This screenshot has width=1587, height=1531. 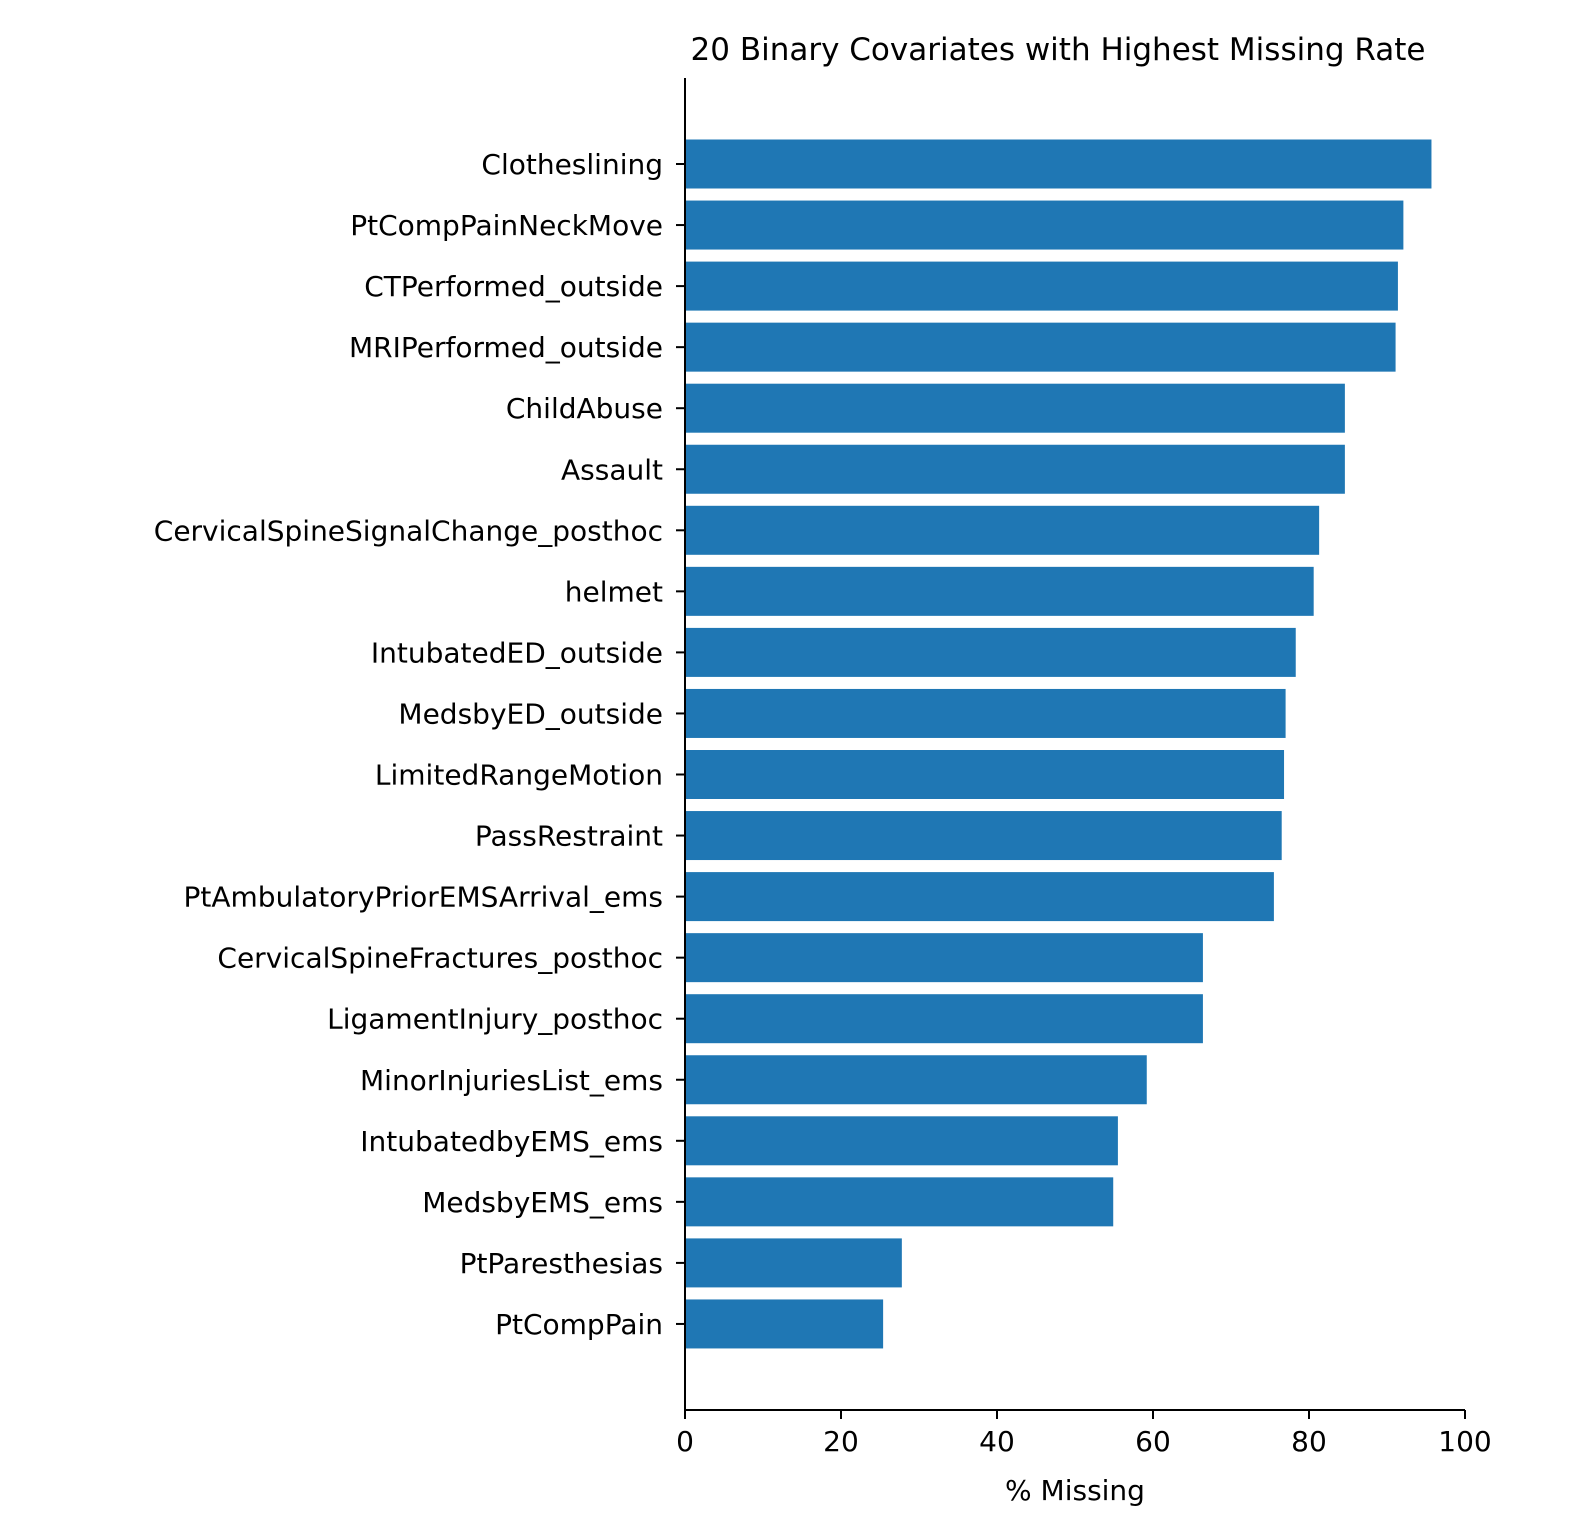 I want to click on category-label: PassRestraint, so click(x=569, y=836).